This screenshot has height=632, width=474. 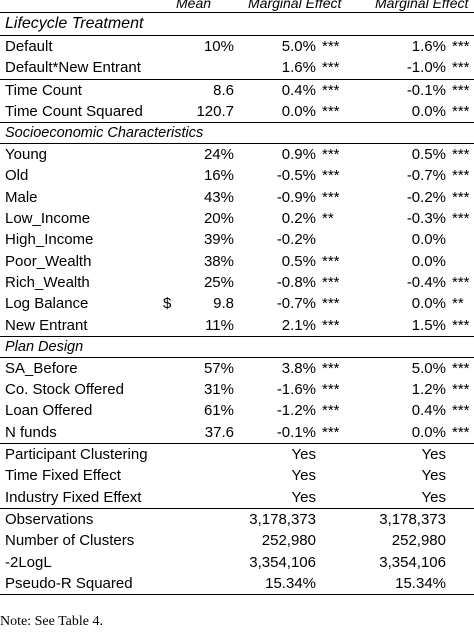 What do you see at coordinates (237, 175) in the screenshot?
I see `table-row: Old 16% -0.5% *** -0.7% ***` at bounding box center [237, 175].